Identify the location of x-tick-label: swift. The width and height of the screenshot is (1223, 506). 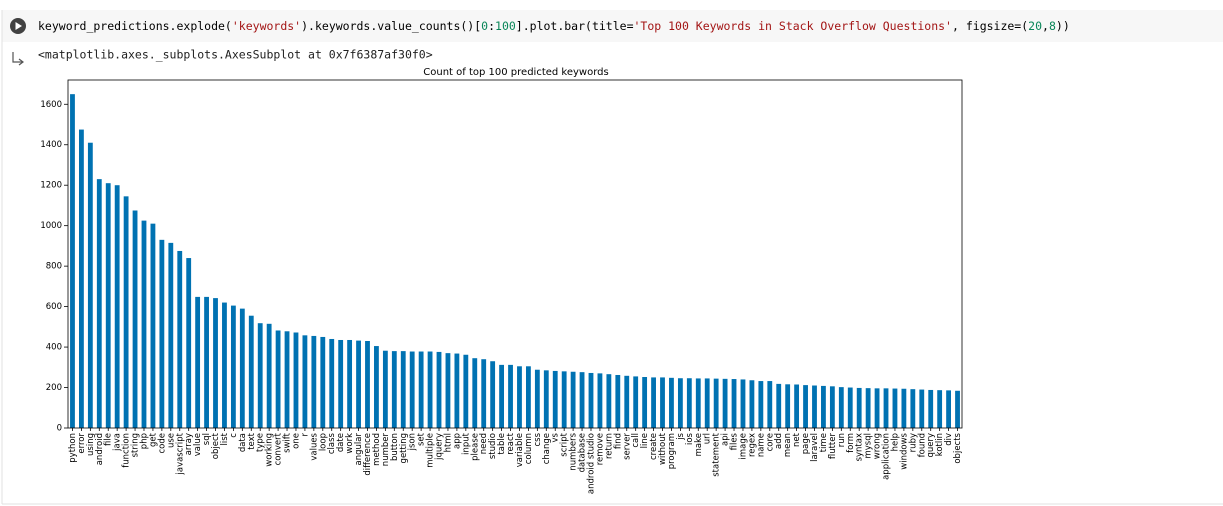
(288, 442).